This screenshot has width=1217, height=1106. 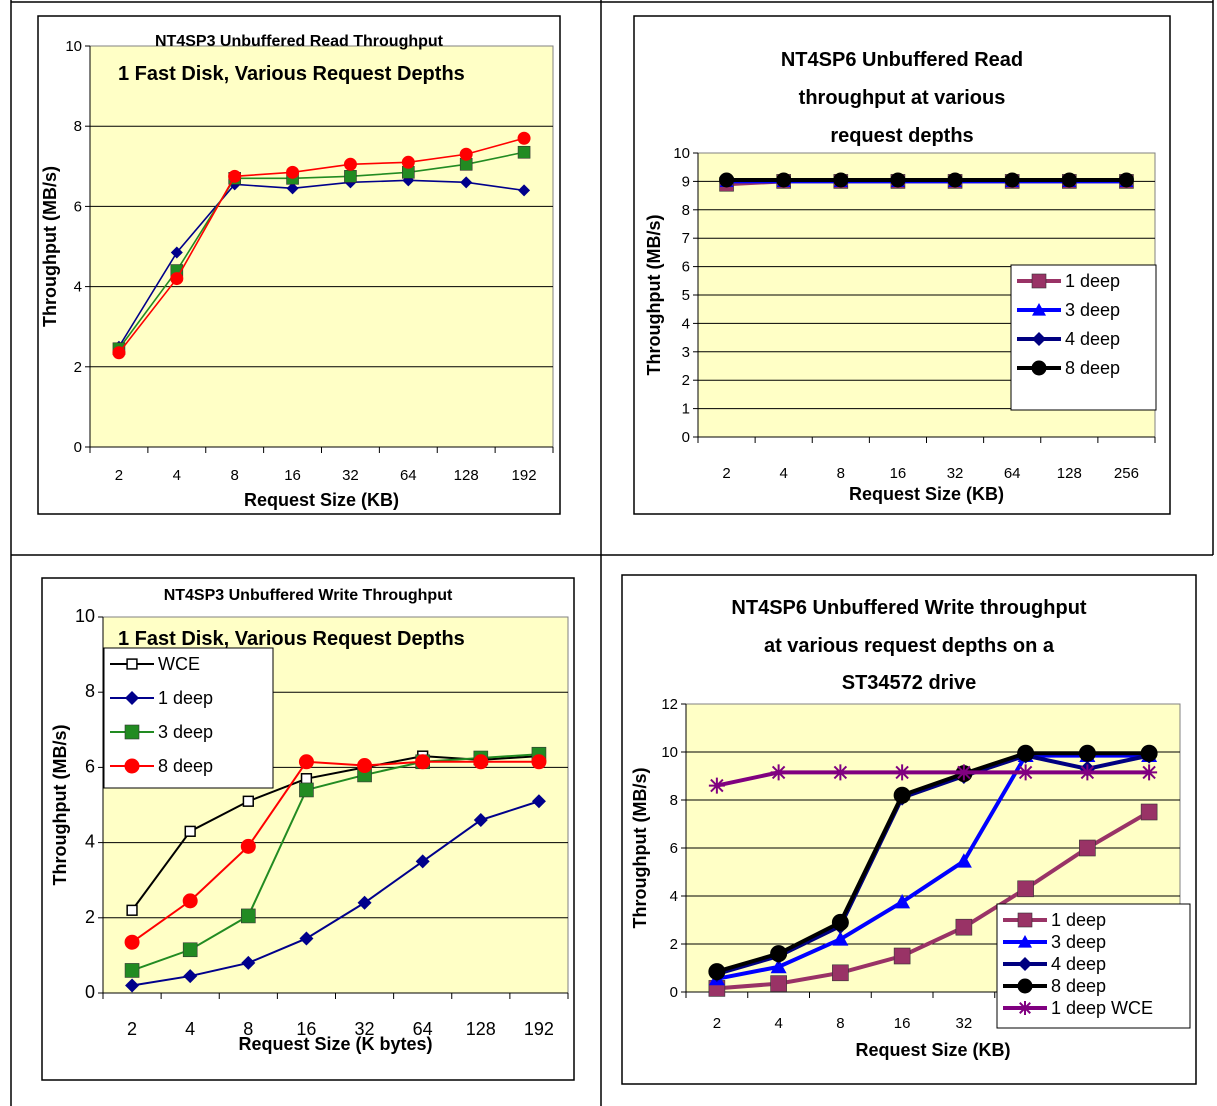 What do you see at coordinates (686, 352) in the screenshot?
I see `y-tick-label: 3` at bounding box center [686, 352].